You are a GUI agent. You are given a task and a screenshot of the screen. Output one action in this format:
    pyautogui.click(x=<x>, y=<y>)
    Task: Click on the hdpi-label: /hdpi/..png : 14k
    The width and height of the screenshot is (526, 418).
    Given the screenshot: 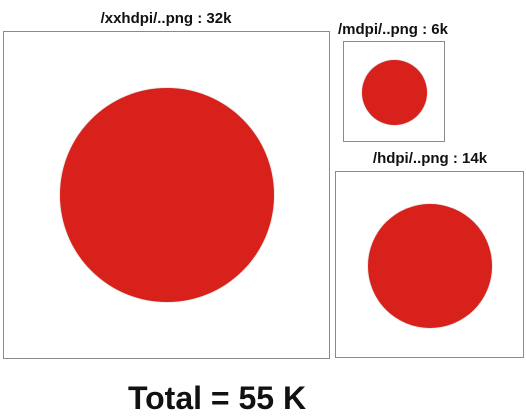 What is the action you would take?
    pyautogui.click(x=430, y=159)
    